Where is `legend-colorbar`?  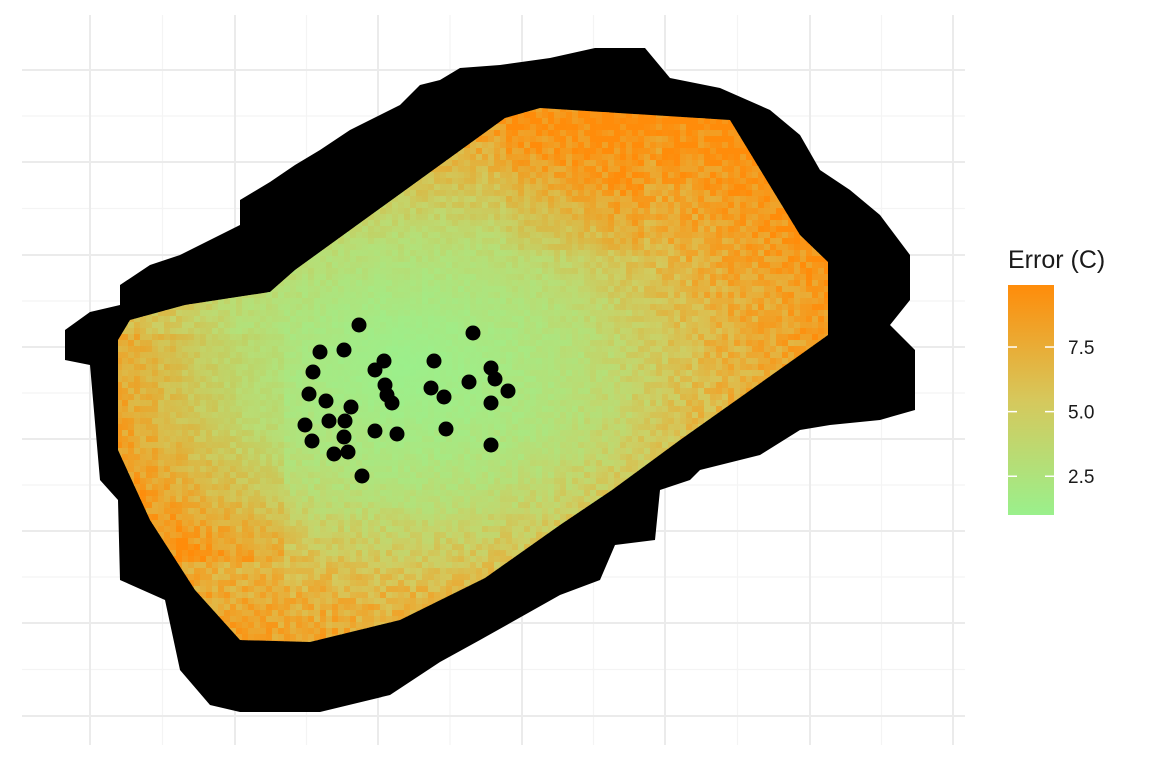
legend-colorbar is located at coordinates (1031, 400).